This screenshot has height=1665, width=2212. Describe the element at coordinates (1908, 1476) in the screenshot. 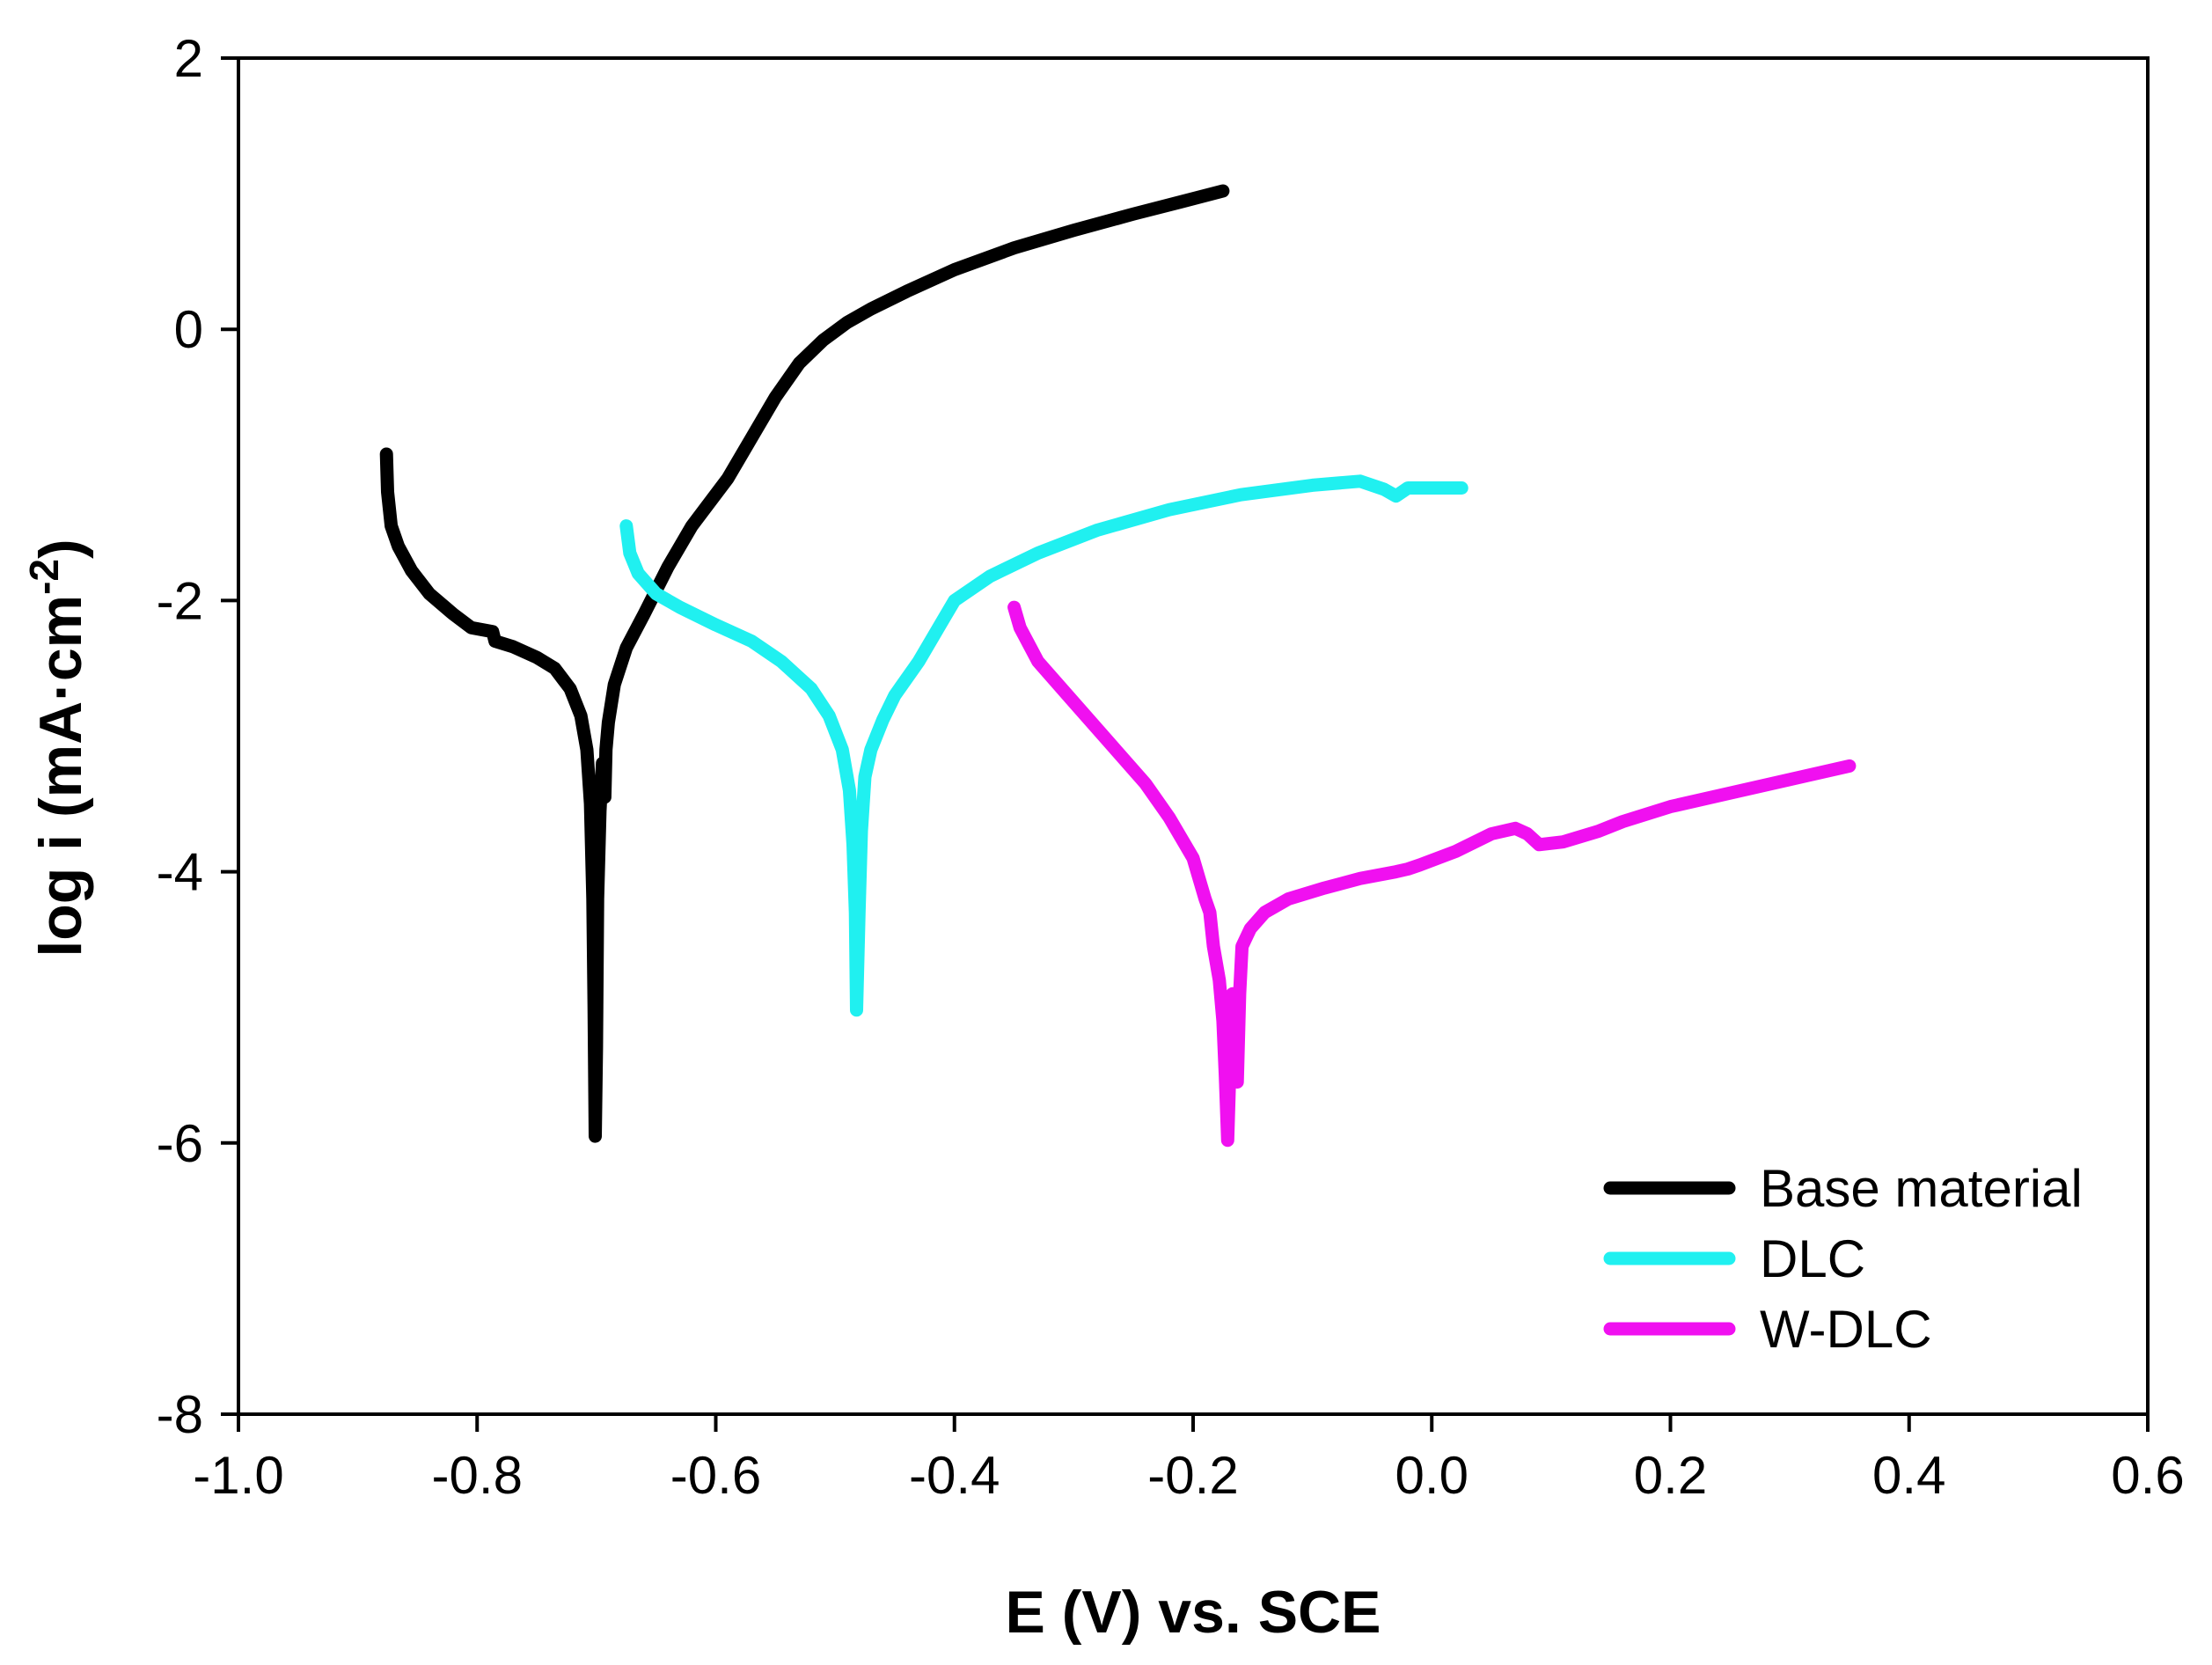

I see `x-tick-label: 0.4` at that location.